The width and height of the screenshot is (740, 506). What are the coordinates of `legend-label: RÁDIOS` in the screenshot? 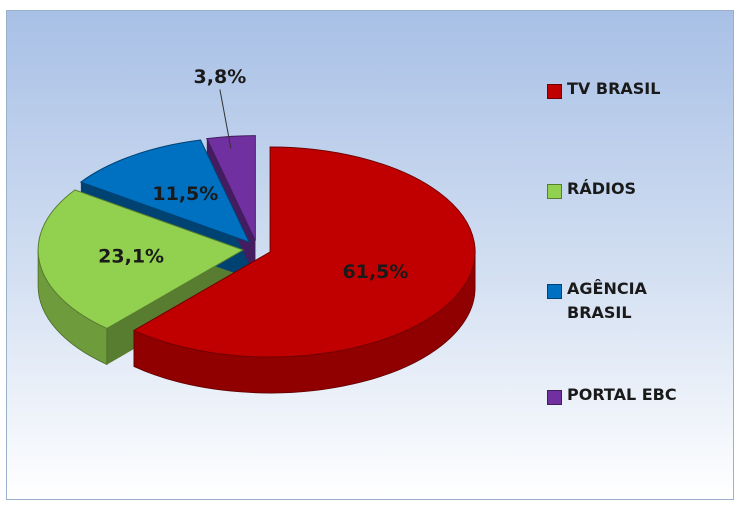 It's located at (602, 188).